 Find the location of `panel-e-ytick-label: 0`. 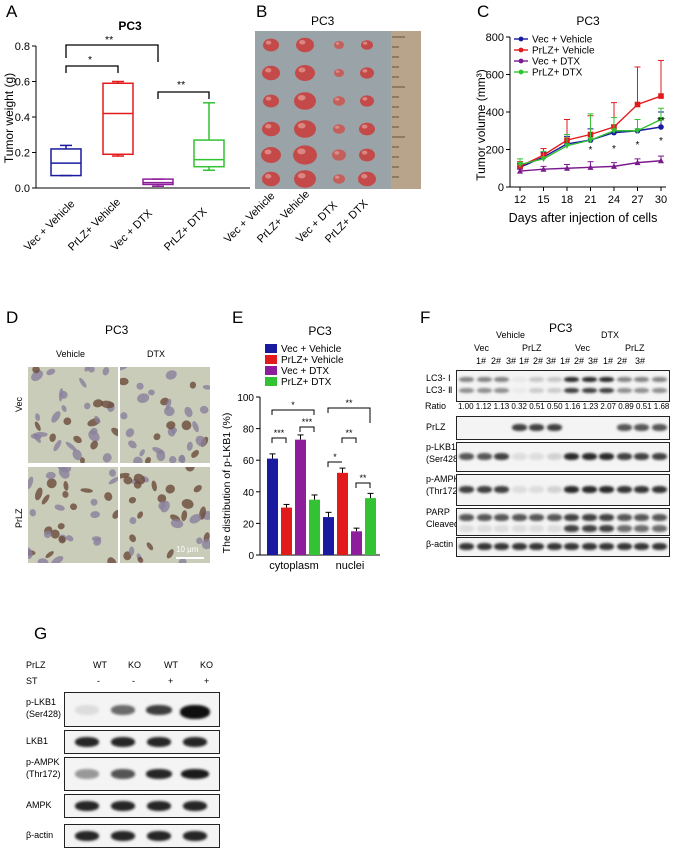

panel-e-ytick-label: 0 is located at coordinates (251, 556).